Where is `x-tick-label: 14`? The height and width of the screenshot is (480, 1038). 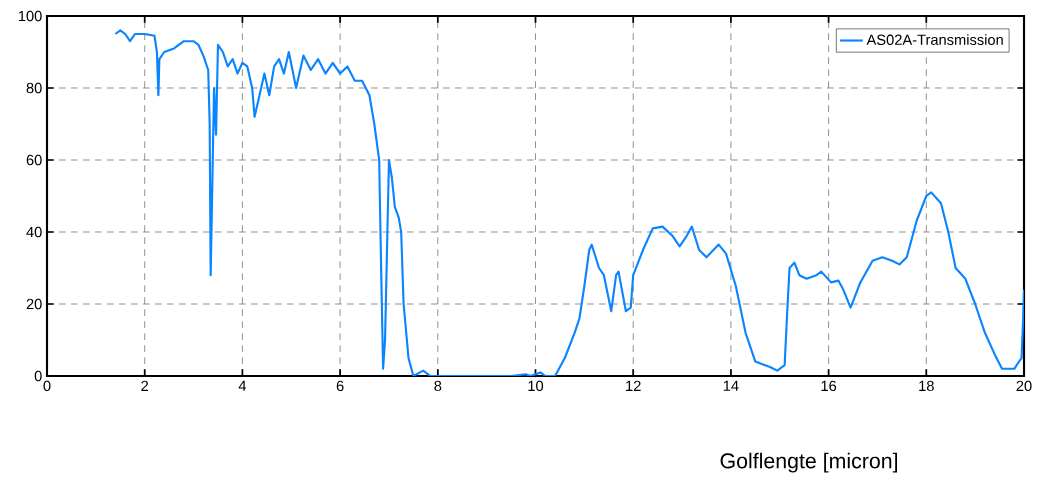
x-tick-label: 14 is located at coordinates (731, 385).